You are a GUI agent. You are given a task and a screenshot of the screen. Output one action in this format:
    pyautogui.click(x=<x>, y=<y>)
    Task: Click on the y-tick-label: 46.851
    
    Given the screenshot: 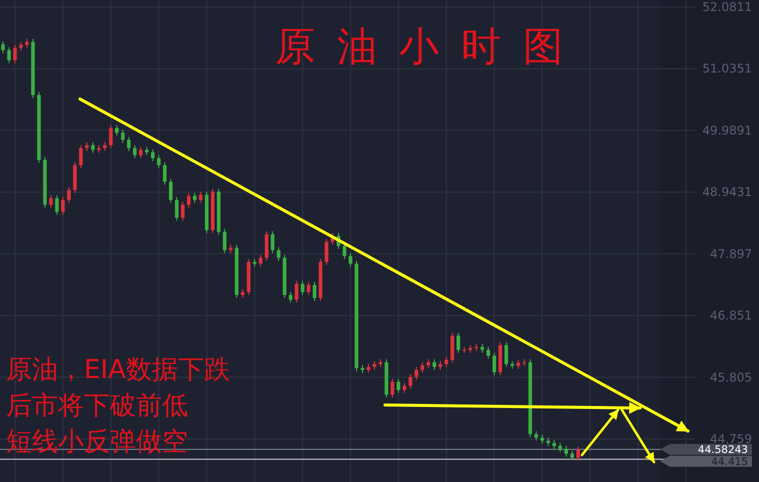 What is the action you would take?
    pyautogui.click(x=731, y=315)
    